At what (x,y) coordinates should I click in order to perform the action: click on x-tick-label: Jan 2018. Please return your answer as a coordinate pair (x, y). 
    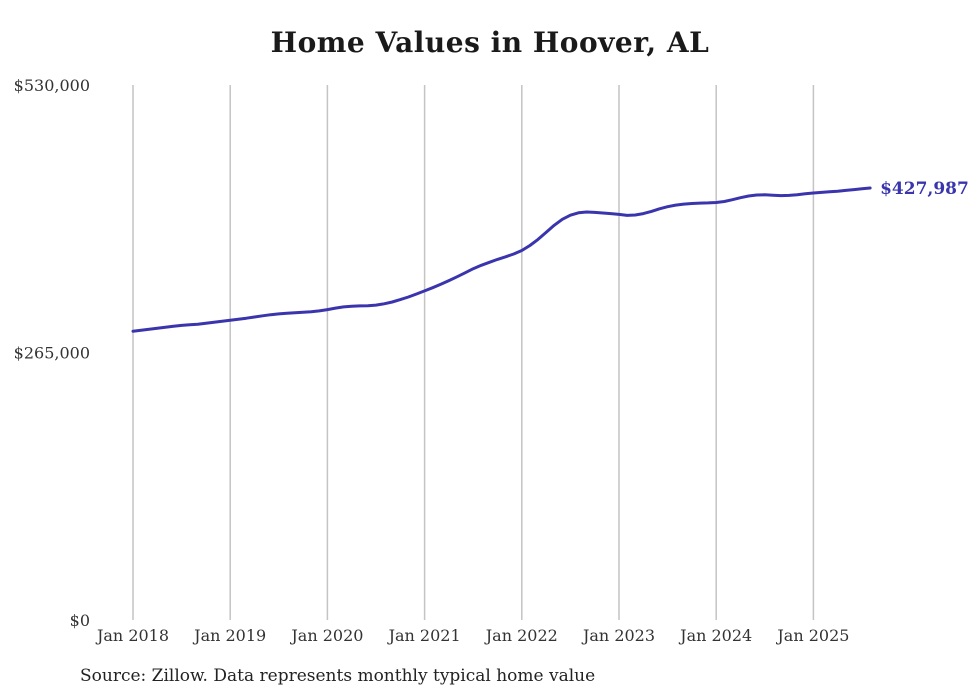
    Looking at the image, I should click on (132, 635).